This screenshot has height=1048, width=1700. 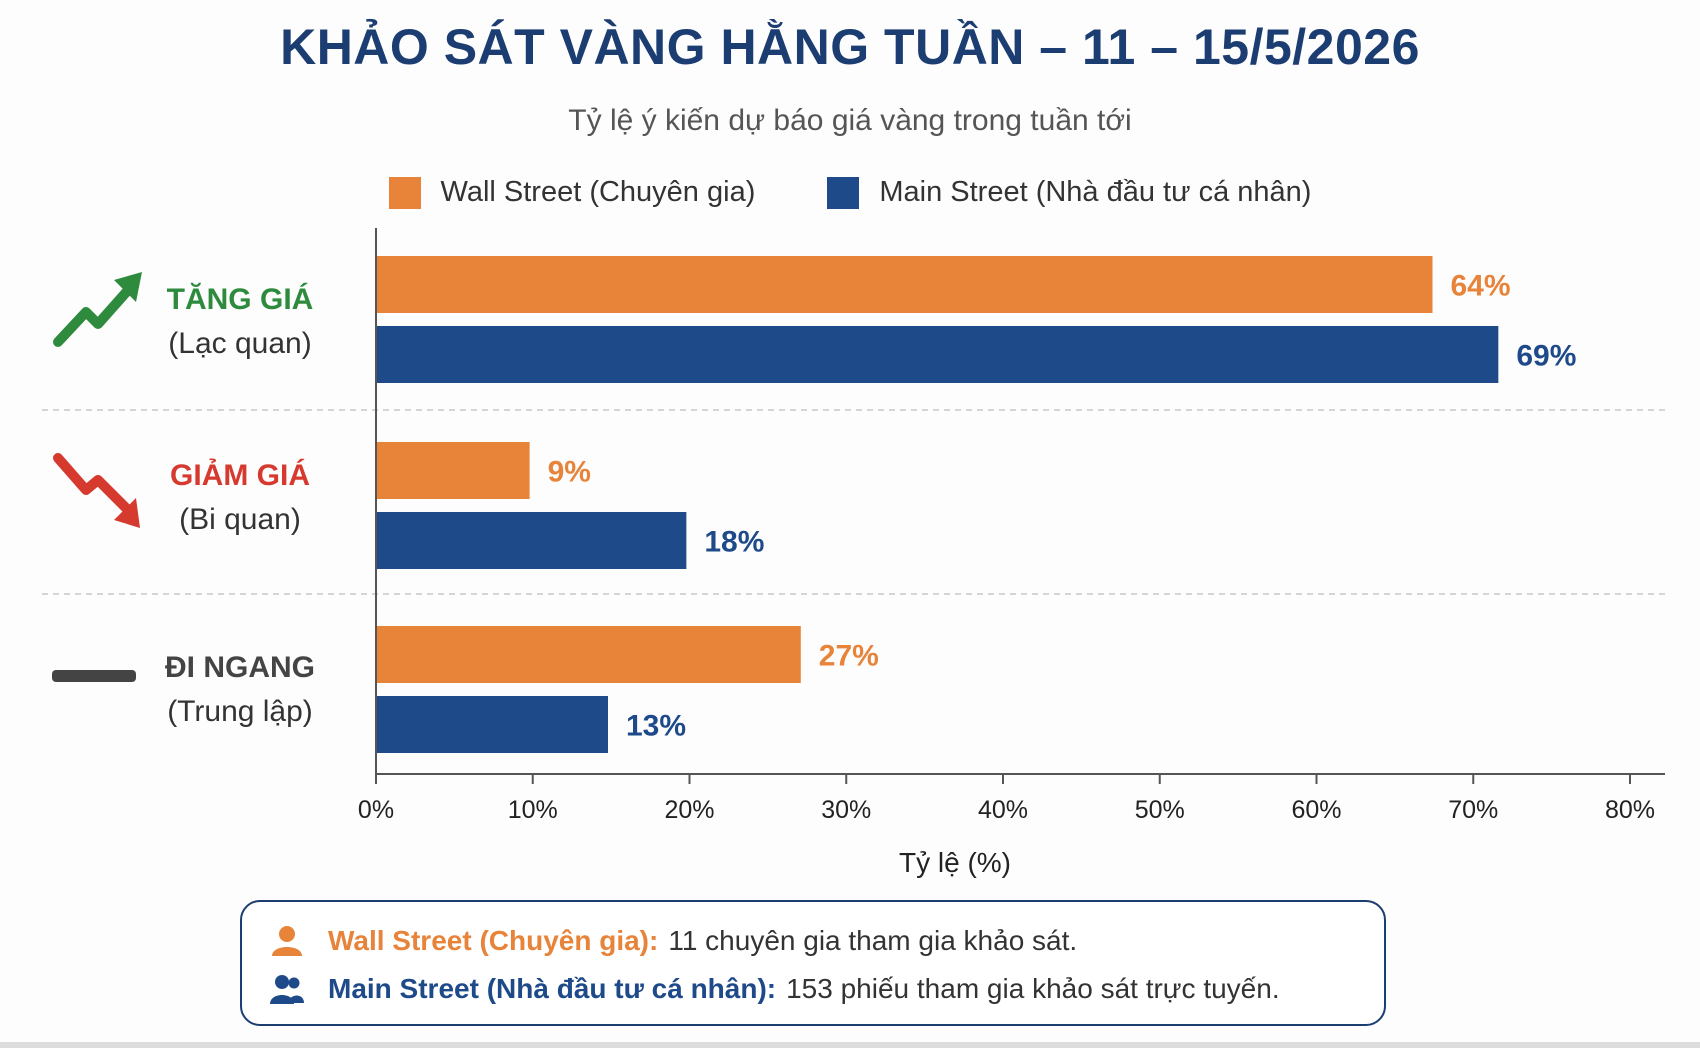 I want to click on x-tick-label-4: 40%, so click(x=1003, y=810).